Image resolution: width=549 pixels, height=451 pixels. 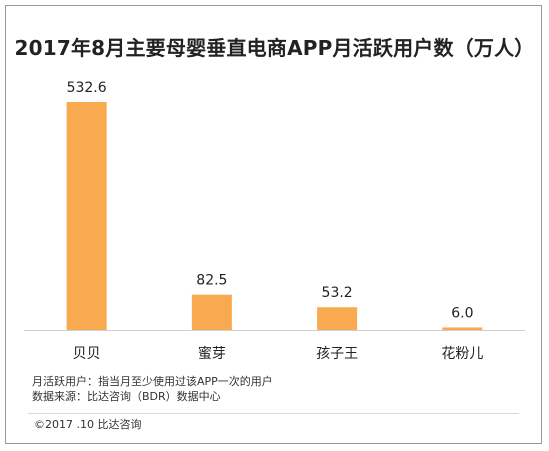 I want to click on footer-divider, so click(x=273, y=413).